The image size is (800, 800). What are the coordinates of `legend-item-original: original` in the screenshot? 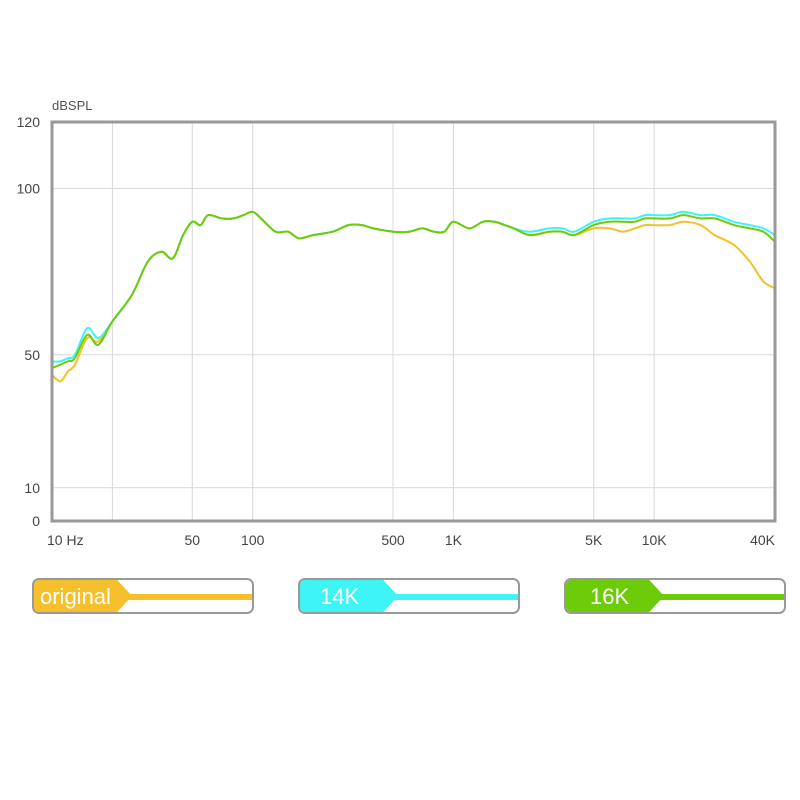 It's located at (143, 596).